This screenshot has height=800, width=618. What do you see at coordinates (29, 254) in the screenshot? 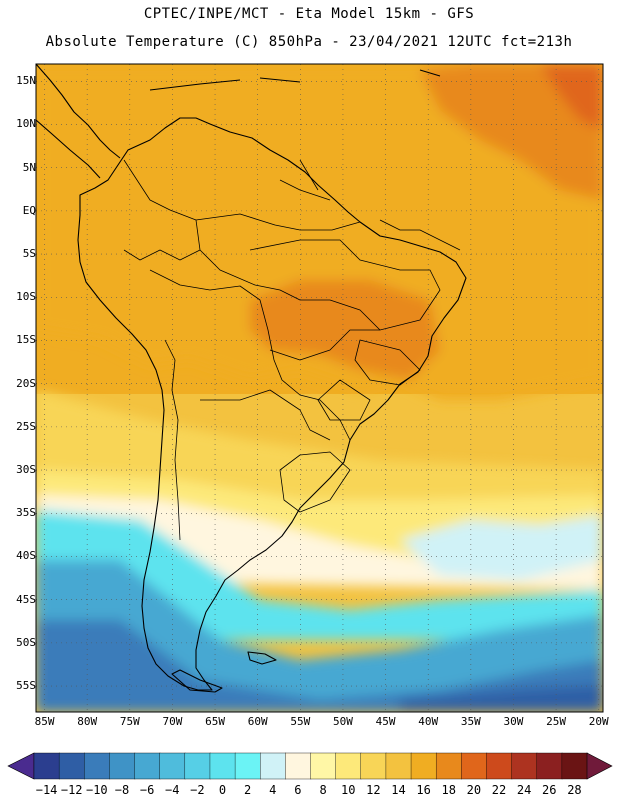
I see `lat-tick-label: 5S` at bounding box center [29, 254].